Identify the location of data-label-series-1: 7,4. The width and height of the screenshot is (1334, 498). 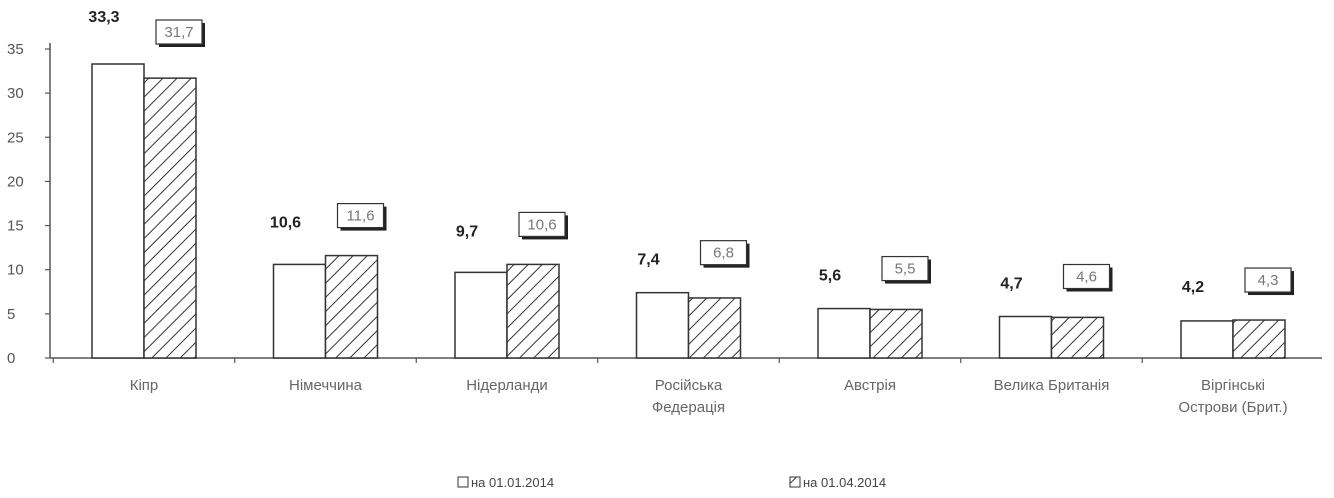
(648, 260).